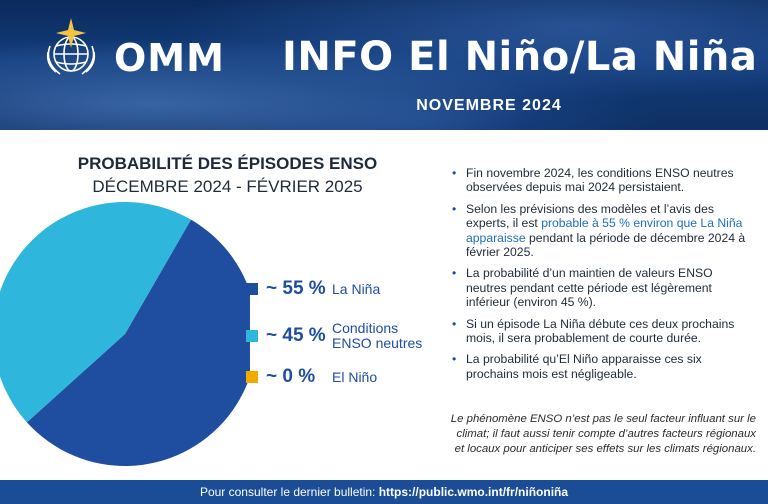  What do you see at coordinates (291, 376) in the screenshot?
I see `legend-percent: ~ 0 %` at bounding box center [291, 376].